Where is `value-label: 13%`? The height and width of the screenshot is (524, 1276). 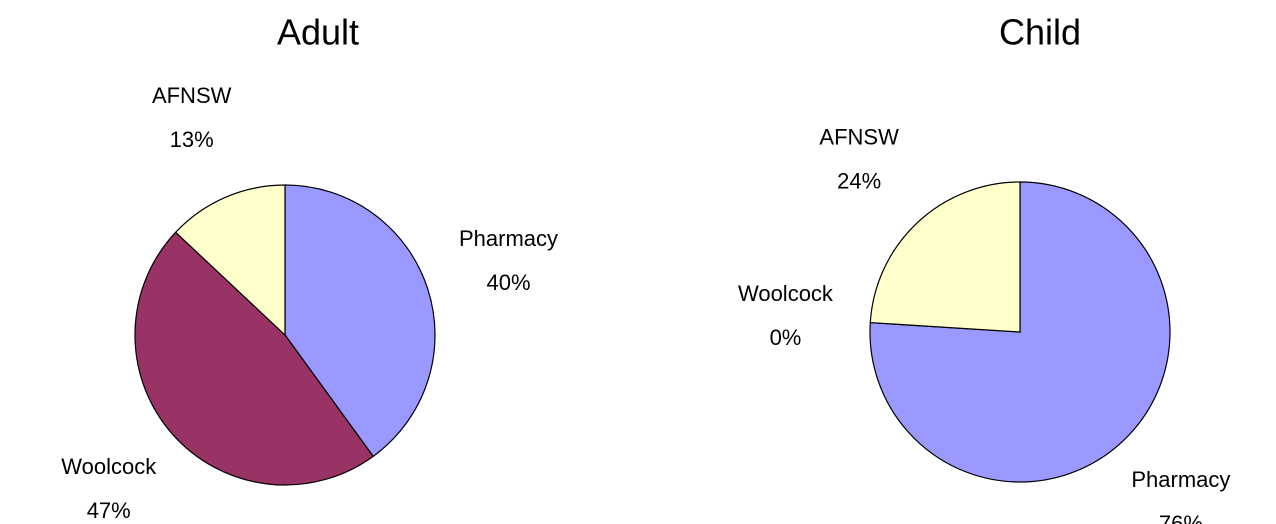 value-label: 13% is located at coordinates (192, 139).